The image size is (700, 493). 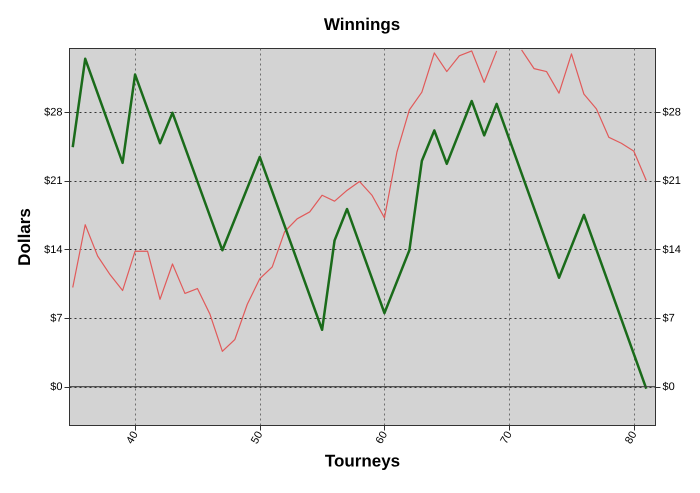 I want to click on y2-tick-label: $14, so click(x=671, y=250).